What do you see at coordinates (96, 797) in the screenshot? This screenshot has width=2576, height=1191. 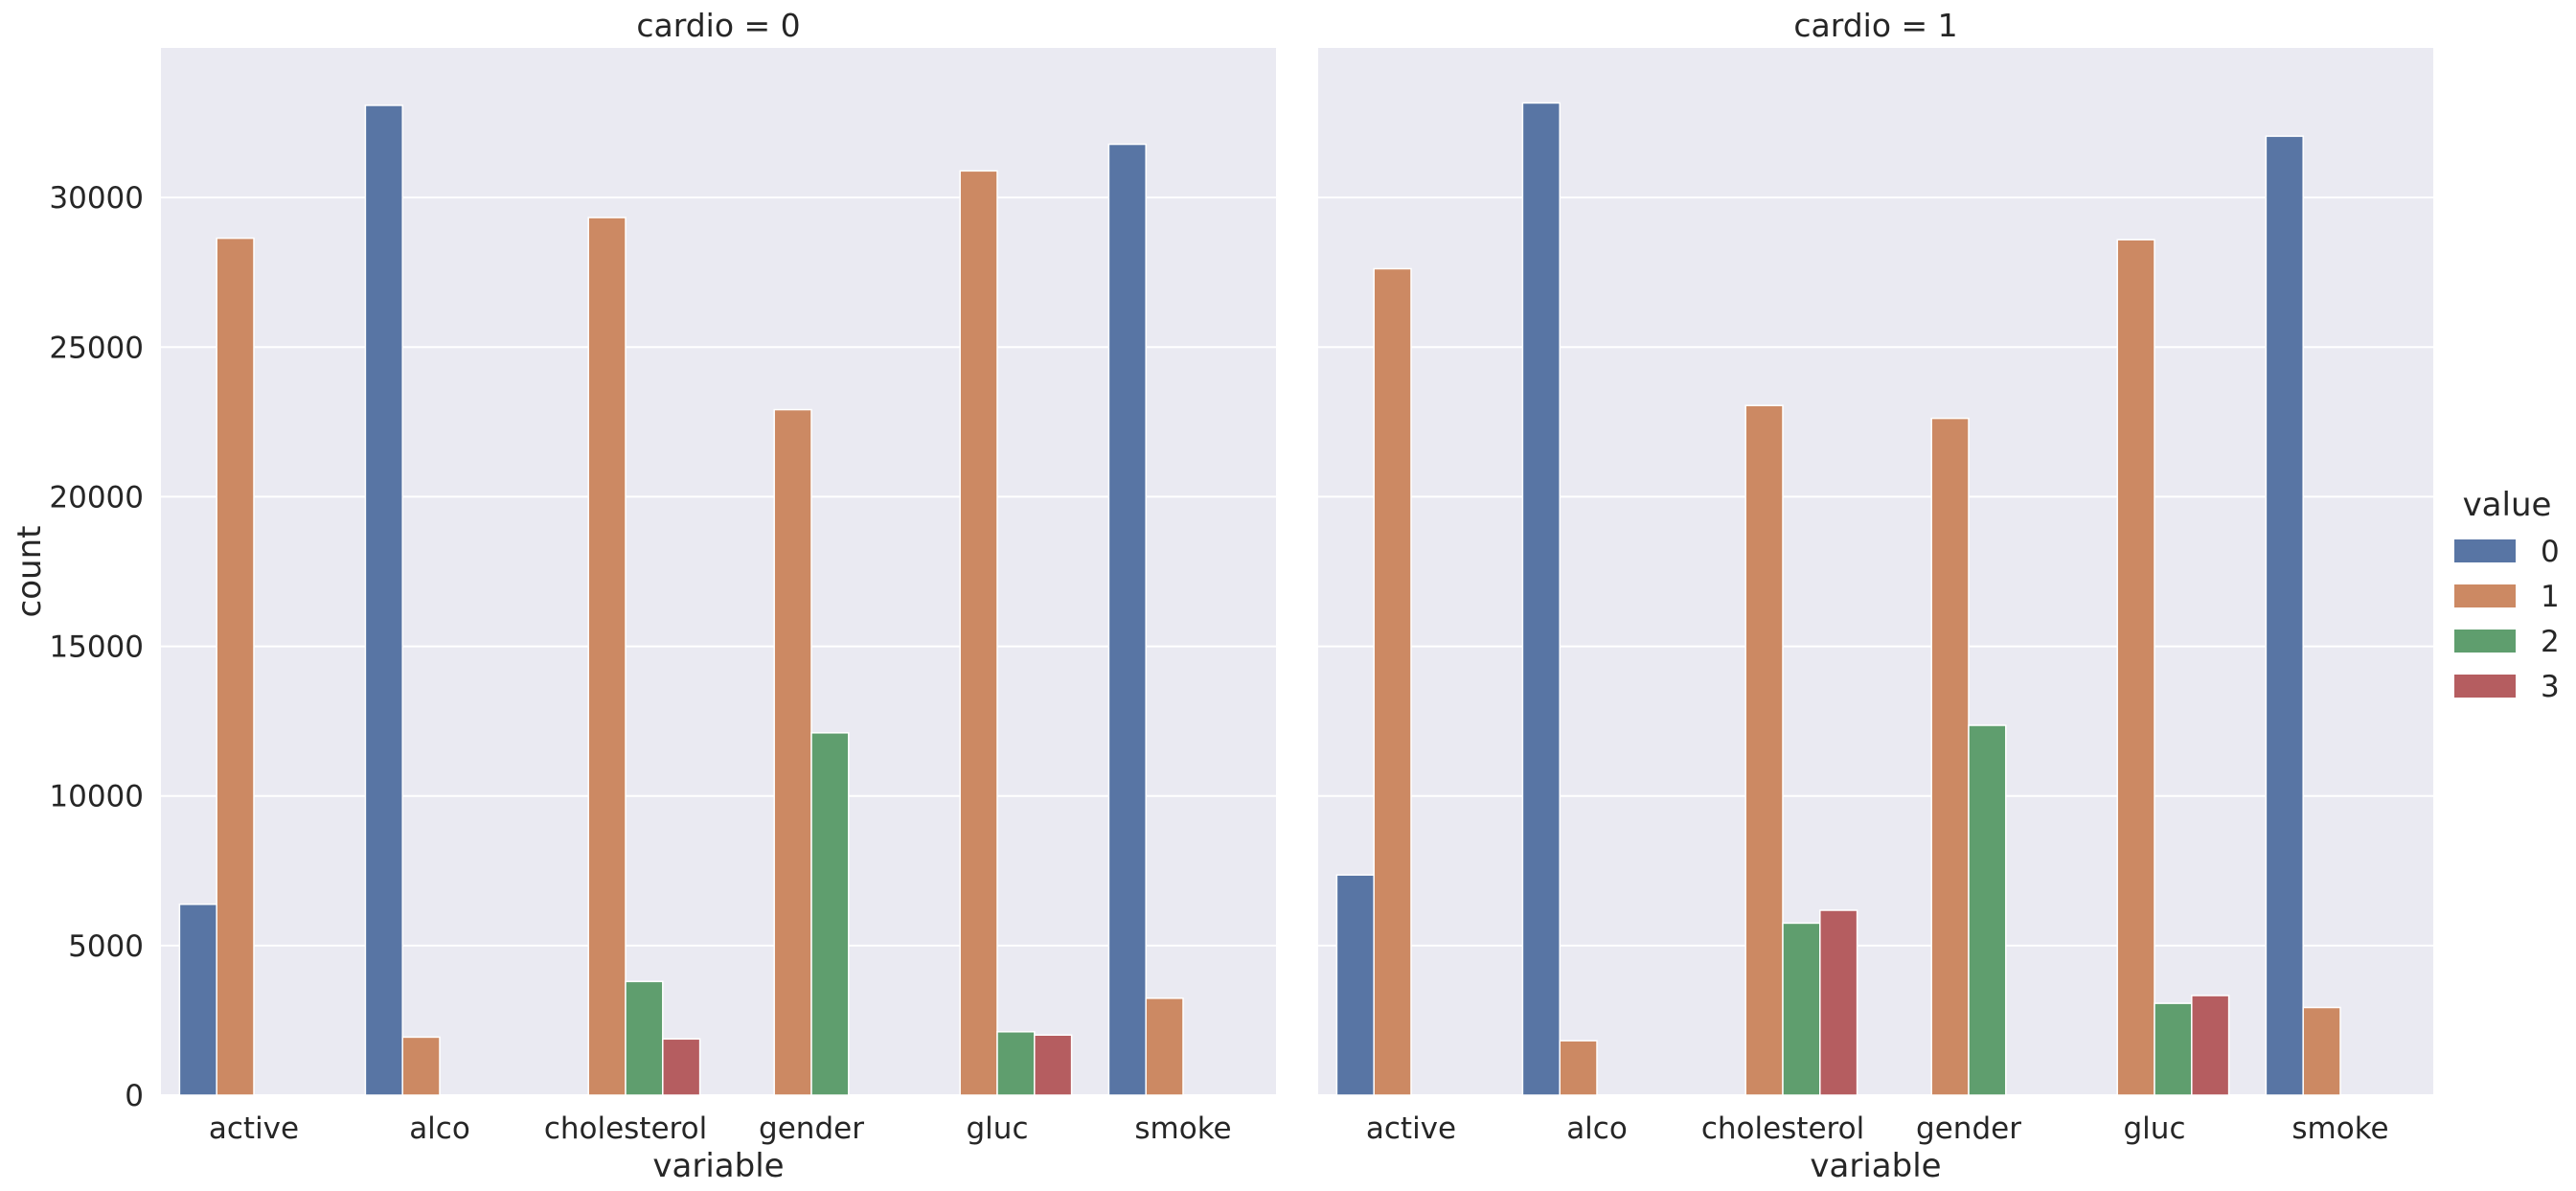 I see `y-tick-label: 10000` at bounding box center [96, 797].